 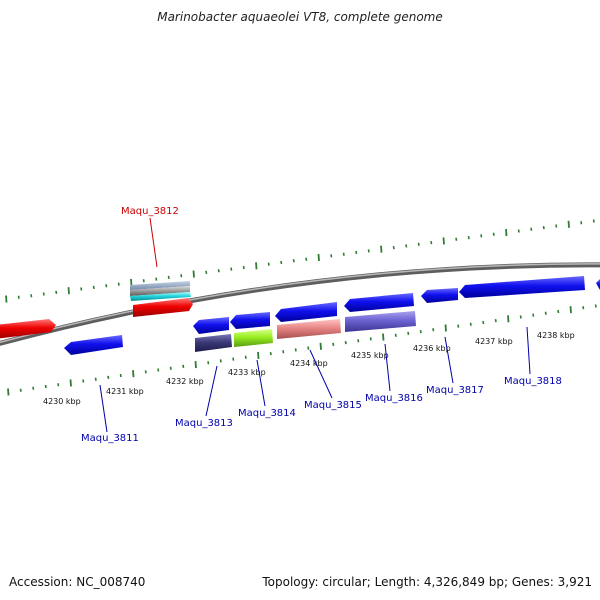 I want to click on accession-text: Accession: NC_008740, so click(x=77, y=582).